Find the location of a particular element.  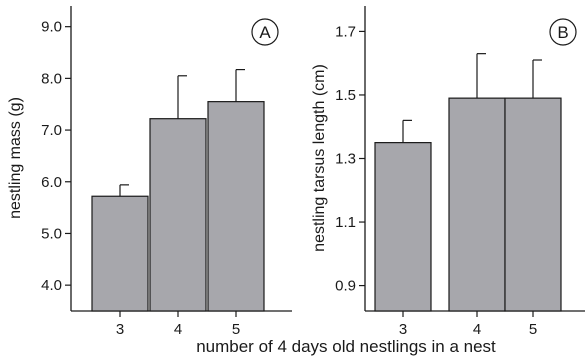

y-tick-label: 6.0 is located at coordinates (51, 182).